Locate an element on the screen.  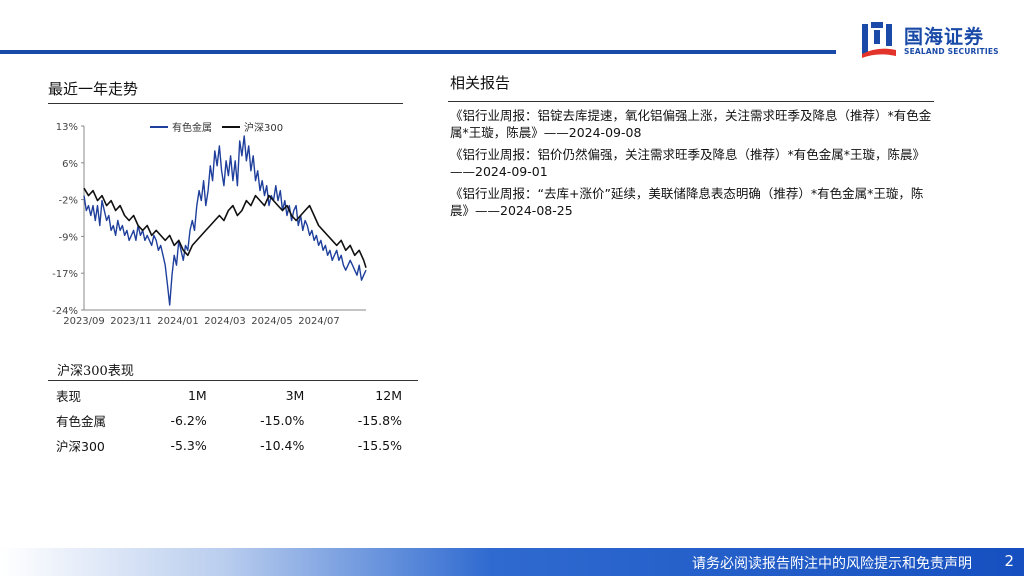
brand-logo: 国海证券 SEALAND SECURITIES is located at coordinates (935, 40).